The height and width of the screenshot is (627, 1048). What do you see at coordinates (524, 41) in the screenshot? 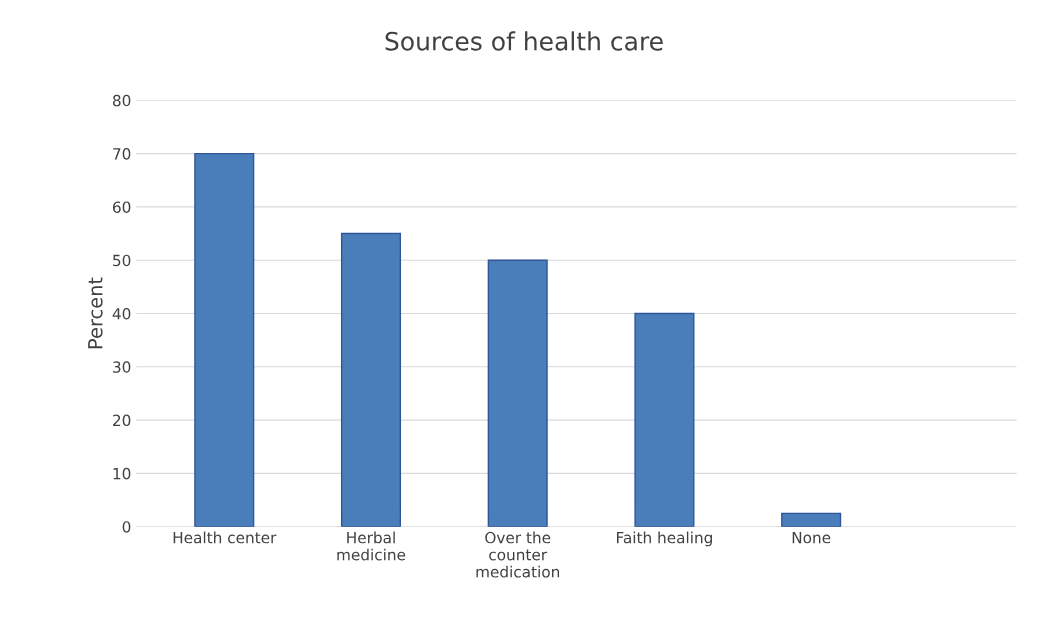
I see `chart-title: Sources of health care` at bounding box center [524, 41].